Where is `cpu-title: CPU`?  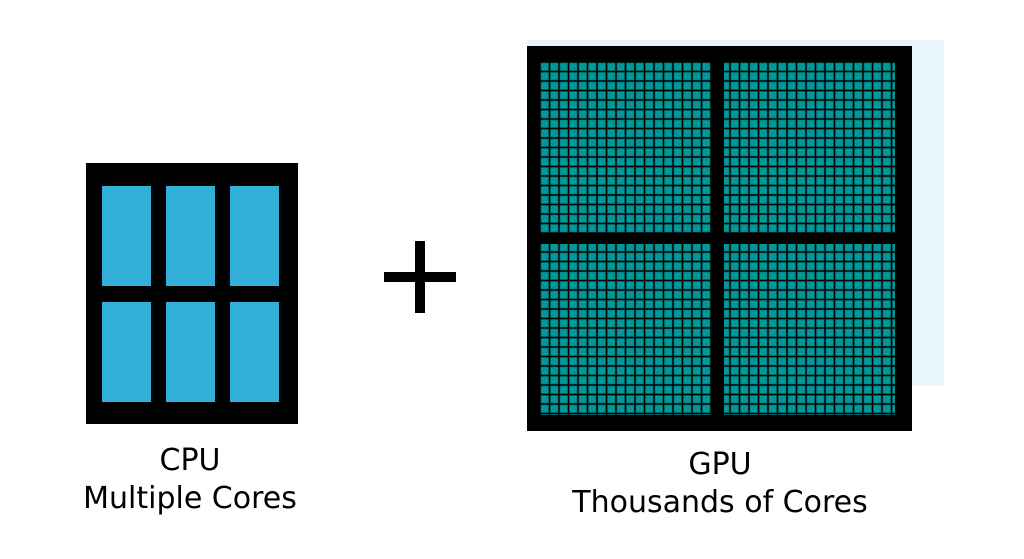
cpu-title: CPU is located at coordinates (190, 460).